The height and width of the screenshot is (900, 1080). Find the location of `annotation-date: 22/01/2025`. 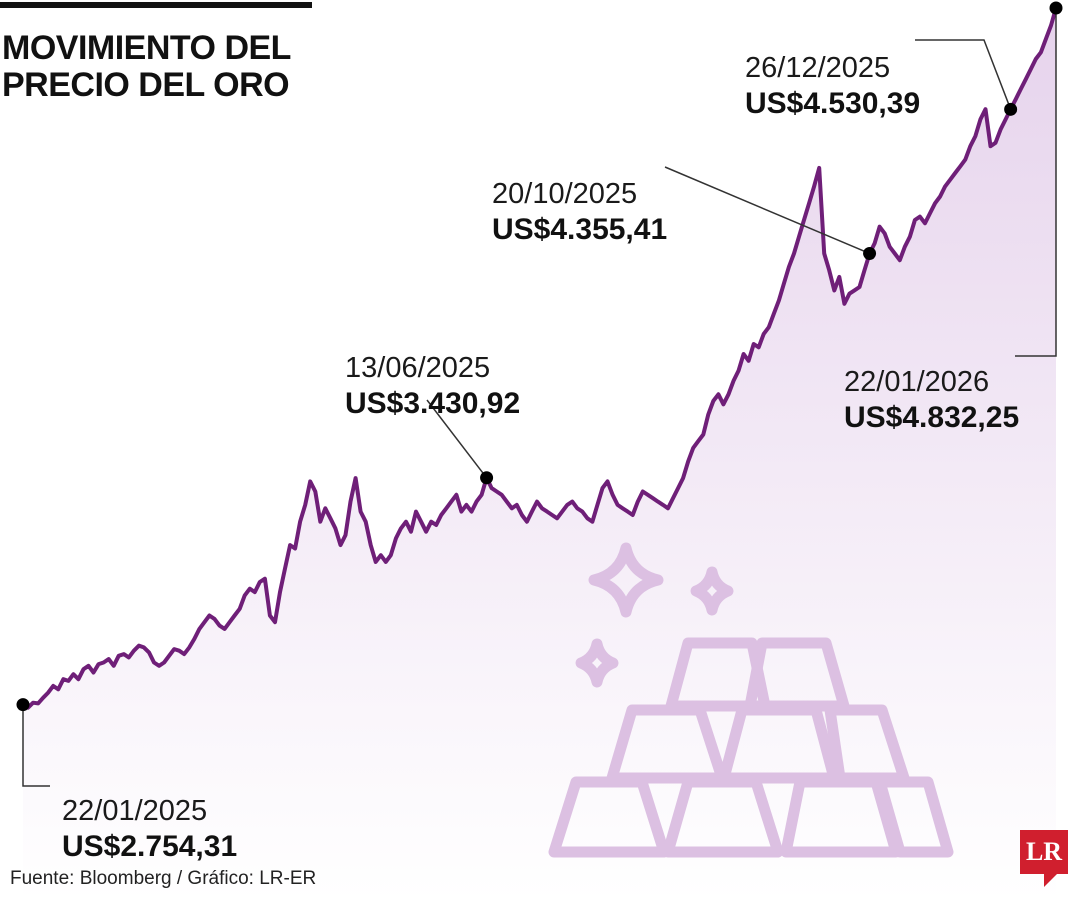

annotation-date: 22/01/2025 is located at coordinates (134, 811).